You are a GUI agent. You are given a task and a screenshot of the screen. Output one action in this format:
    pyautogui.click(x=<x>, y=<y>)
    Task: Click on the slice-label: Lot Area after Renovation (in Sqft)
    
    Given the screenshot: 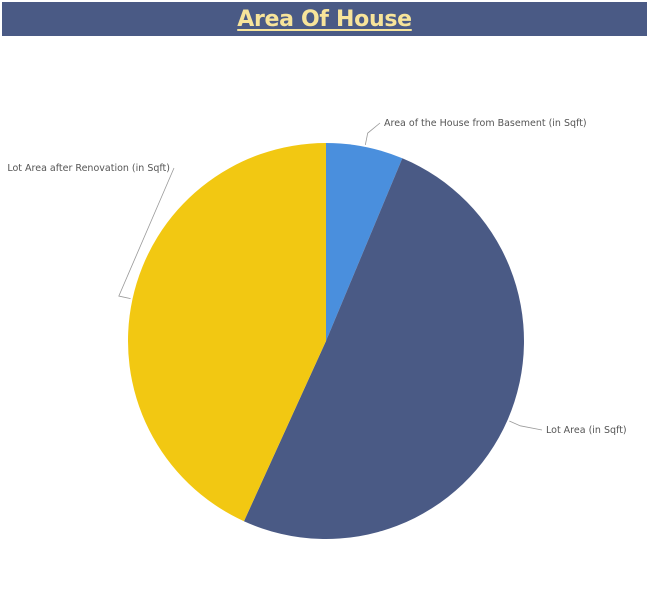 What is the action you would take?
    pyautogui.click(x=88, y=168)
    